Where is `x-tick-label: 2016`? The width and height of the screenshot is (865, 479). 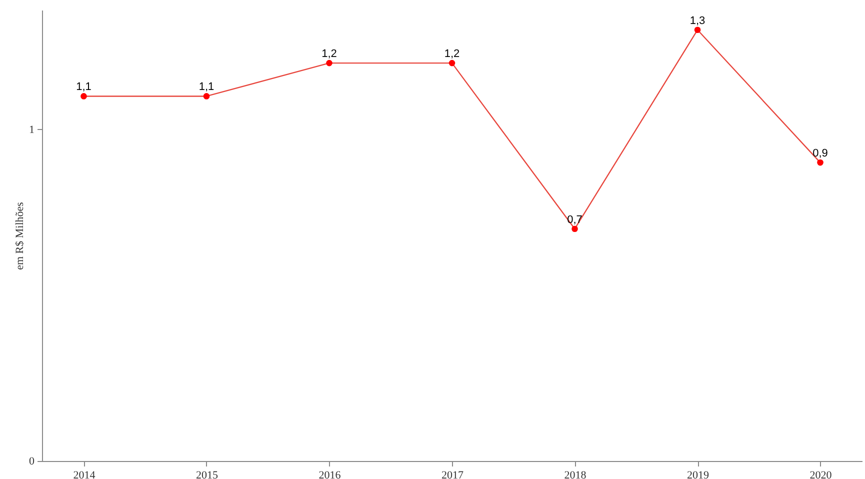
x-tick-label: 2016 is located at coordinates (330, 474).